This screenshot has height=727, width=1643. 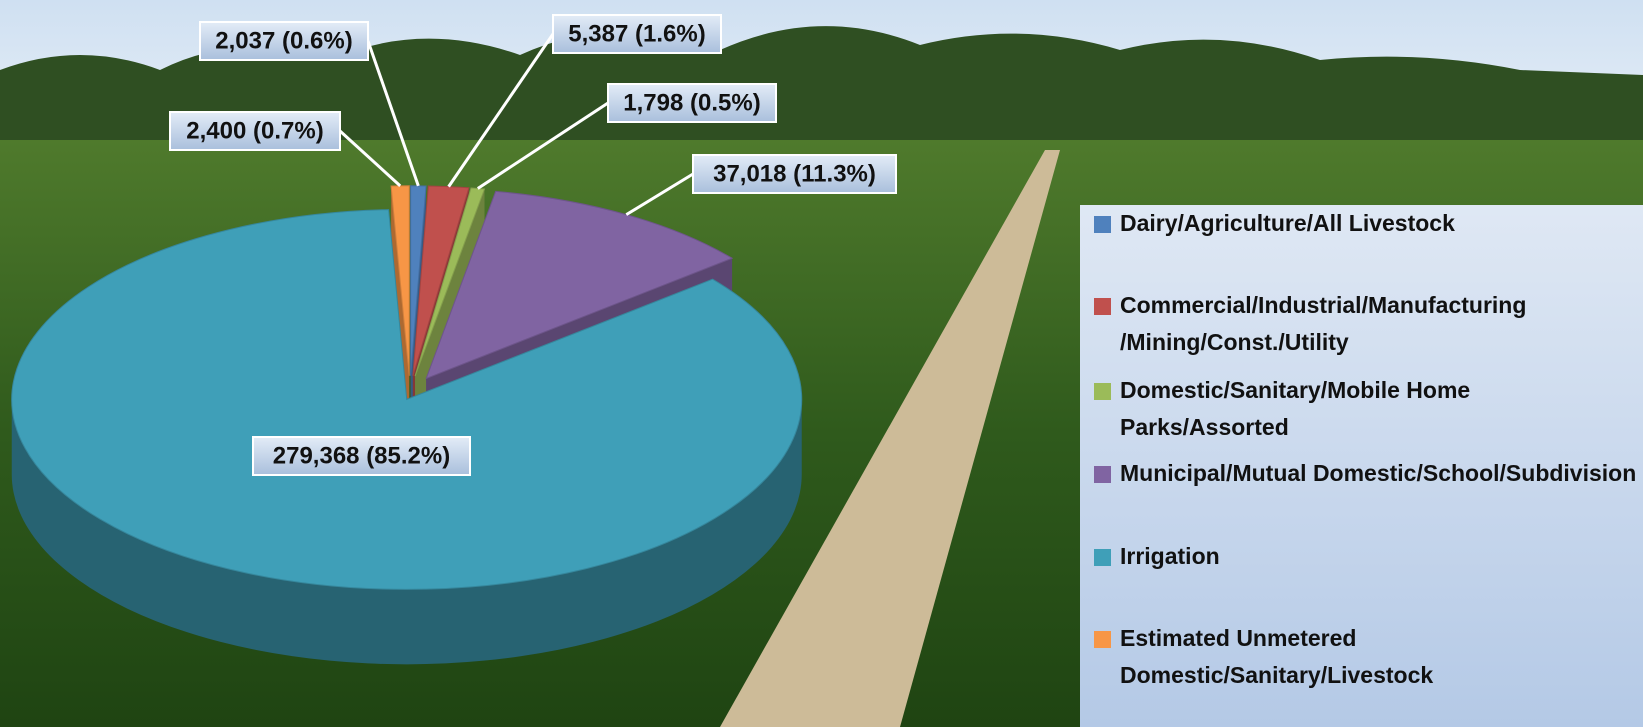 I want to click on data-label: 279,368 (85.2%), so click(x=361, y=455).